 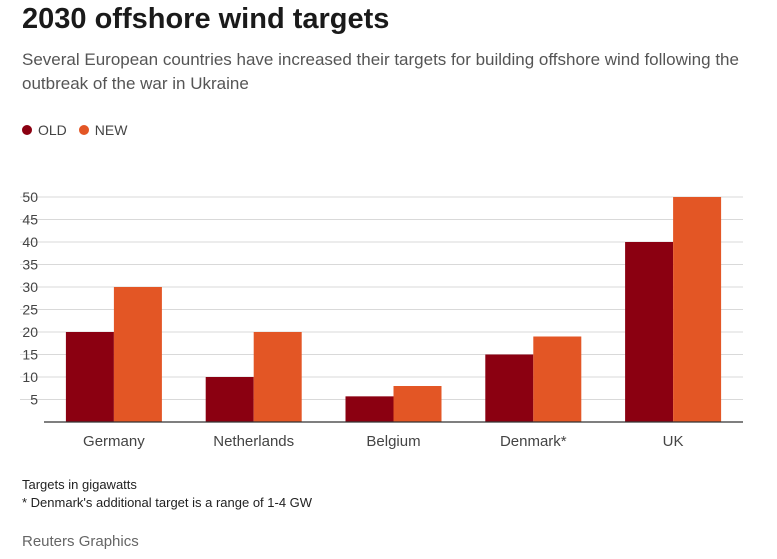 I want to click on legend-label-old: OLD, so click(x=52, y=130).